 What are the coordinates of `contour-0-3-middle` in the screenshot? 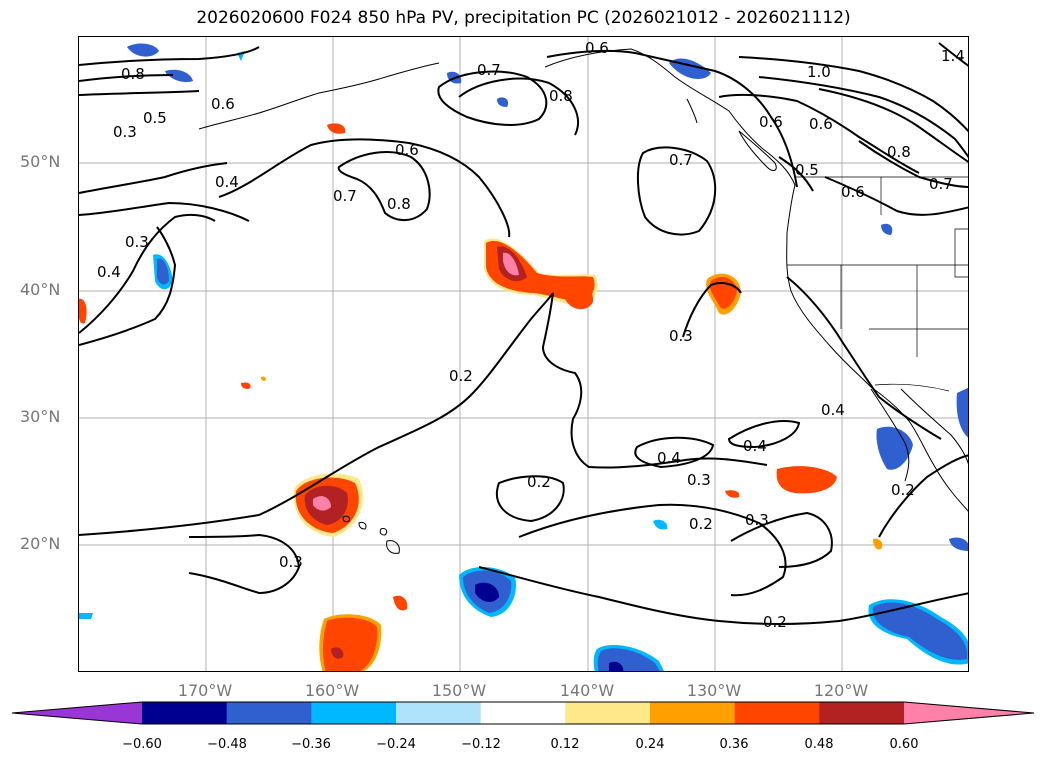 It's located at (244, 564).